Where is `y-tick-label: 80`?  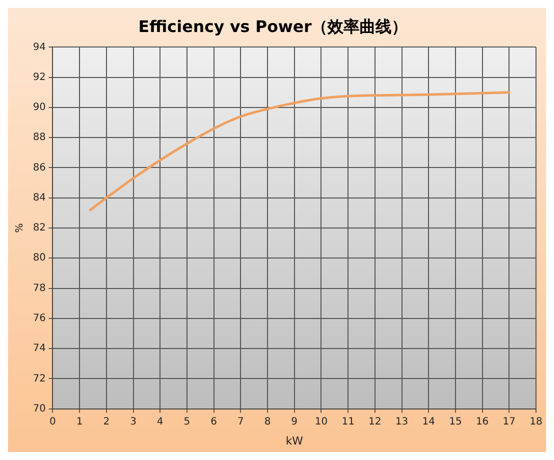 y-tick-label: 80 is located at coordinates (39, 258).